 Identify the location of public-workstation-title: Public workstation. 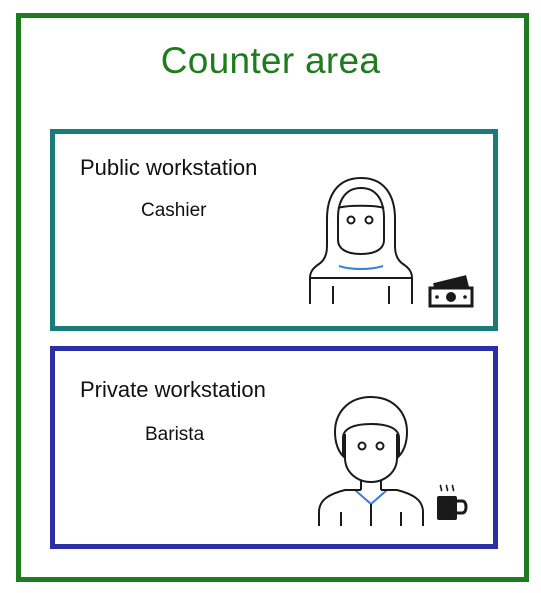
(169, 167).